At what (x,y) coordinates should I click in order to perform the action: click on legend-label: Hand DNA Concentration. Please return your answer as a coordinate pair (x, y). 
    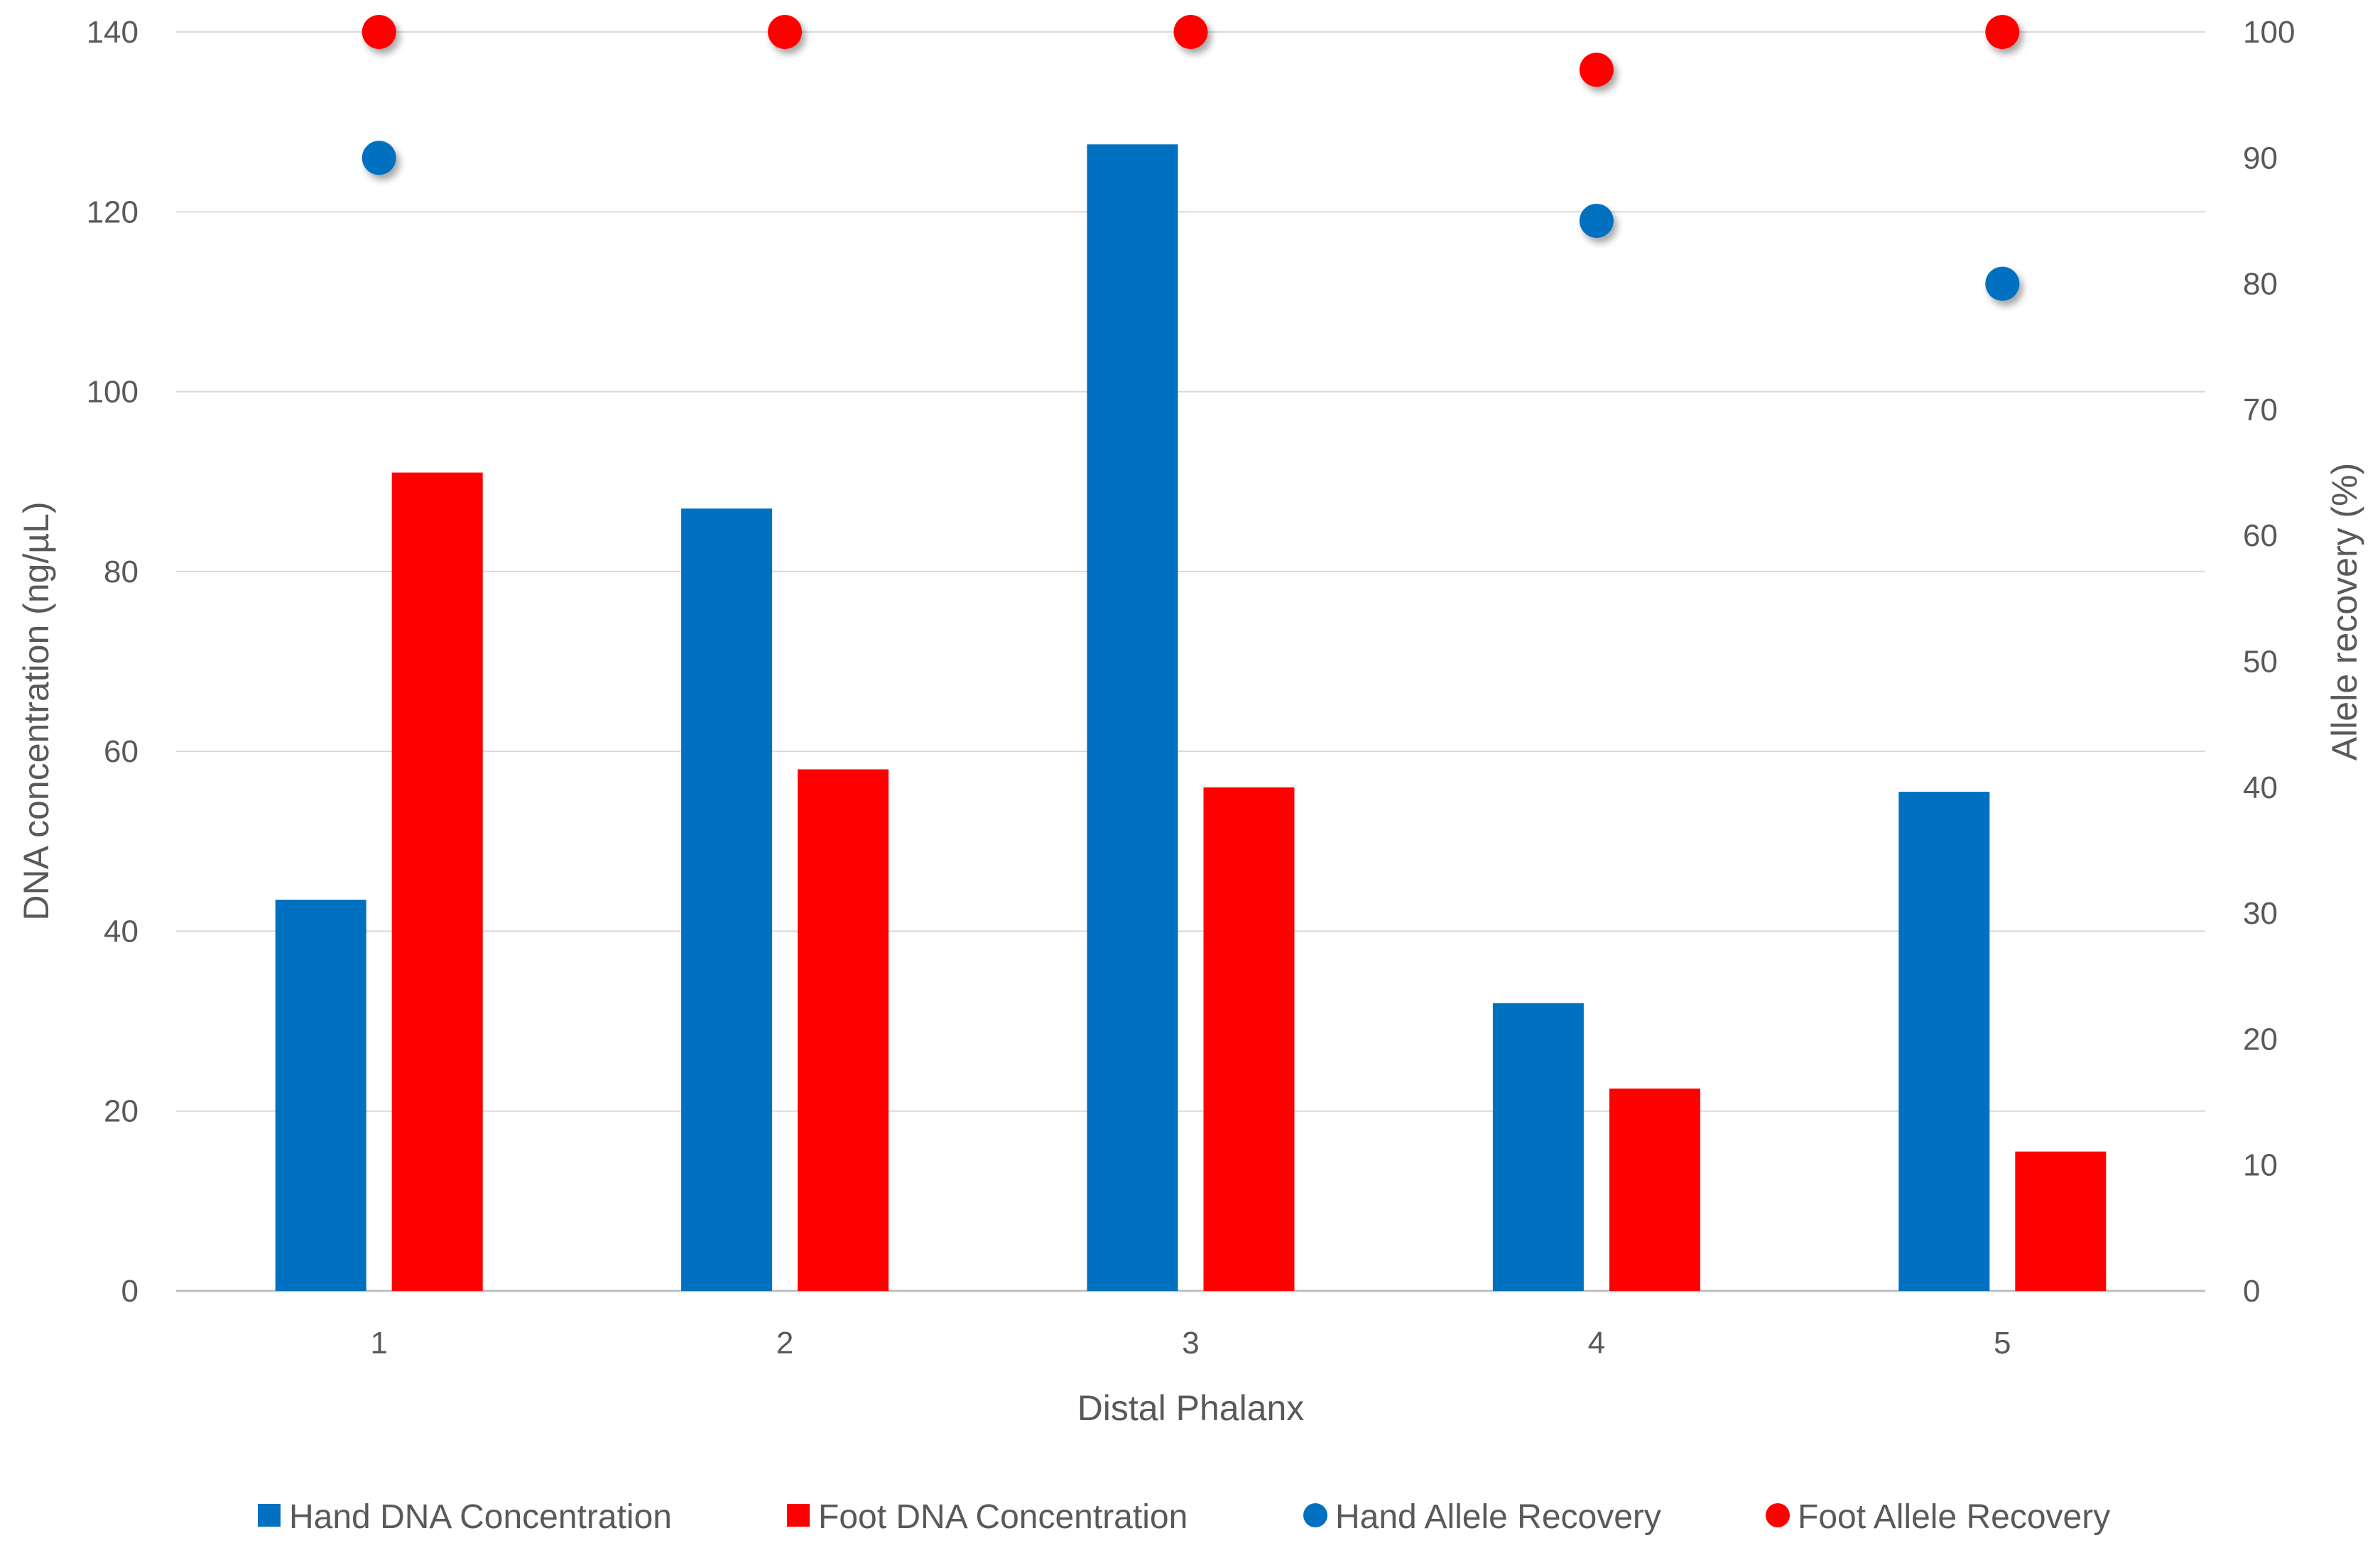
    Looking at the image, I should click on (481, 1517).